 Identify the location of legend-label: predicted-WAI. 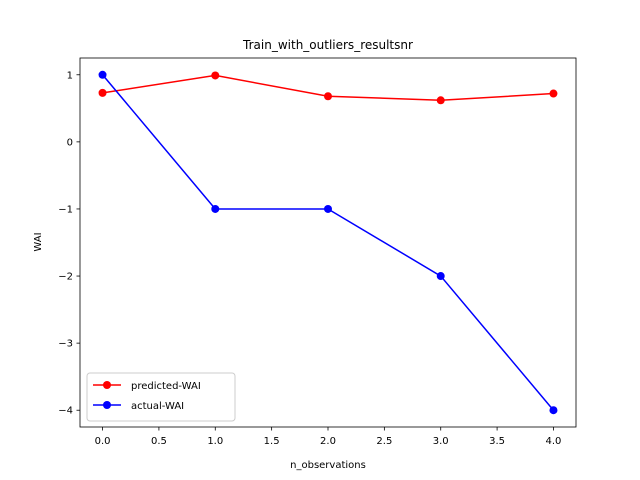
(166, 386).